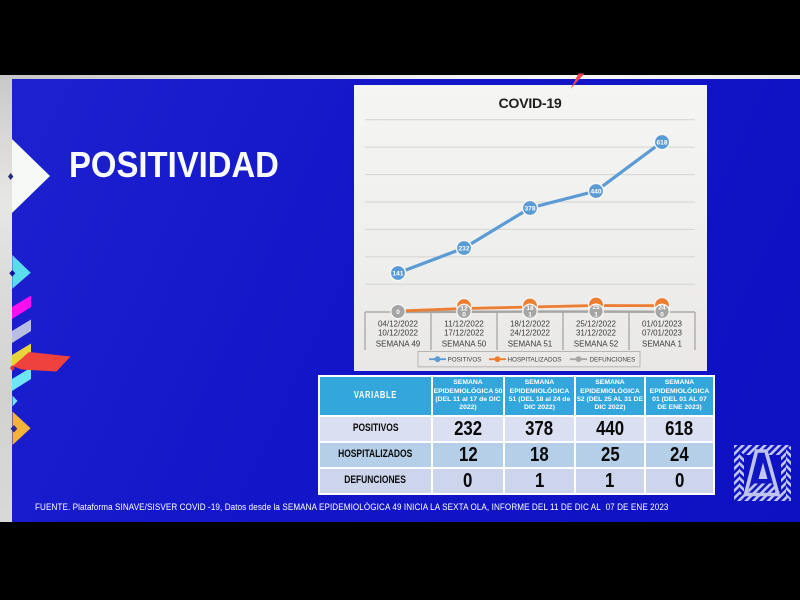 The width and height of the screenshot is (800, 600). What do you see at coordinates (662, 344) in the screenshot?
I see `svg-text: SEMANA 1` at bounding box center [662, 344].